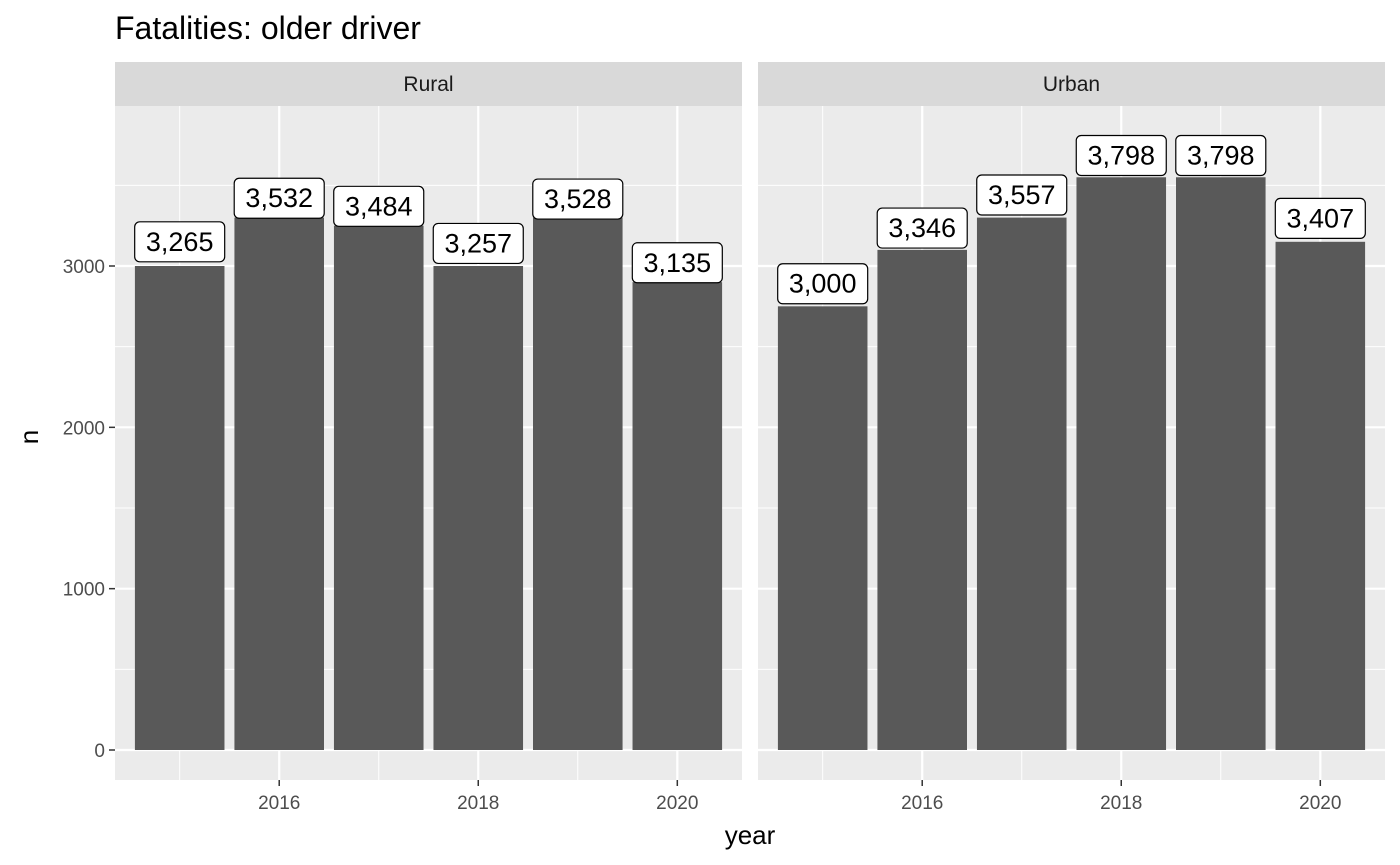  I want to click on facet-strip-label: Rural, so click(428, 84).